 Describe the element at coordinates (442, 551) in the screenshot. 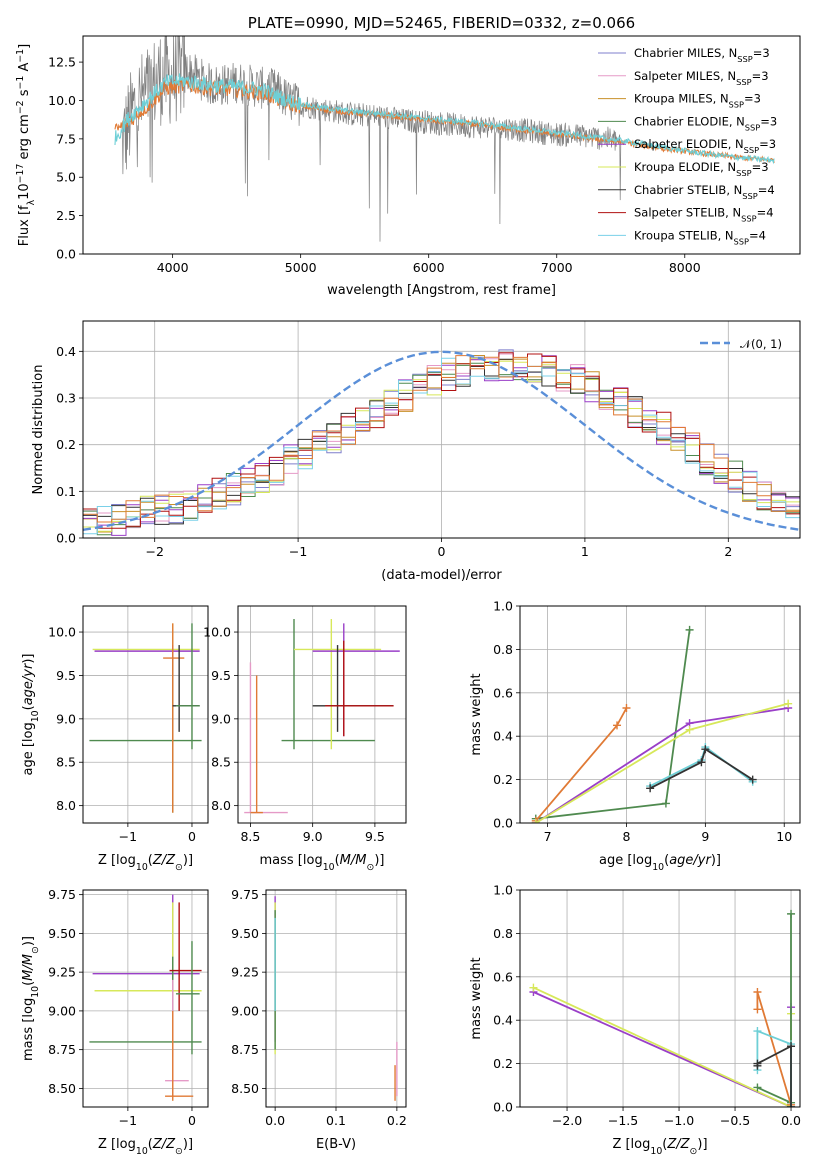

I see `x-tick-label: 0` at that location.